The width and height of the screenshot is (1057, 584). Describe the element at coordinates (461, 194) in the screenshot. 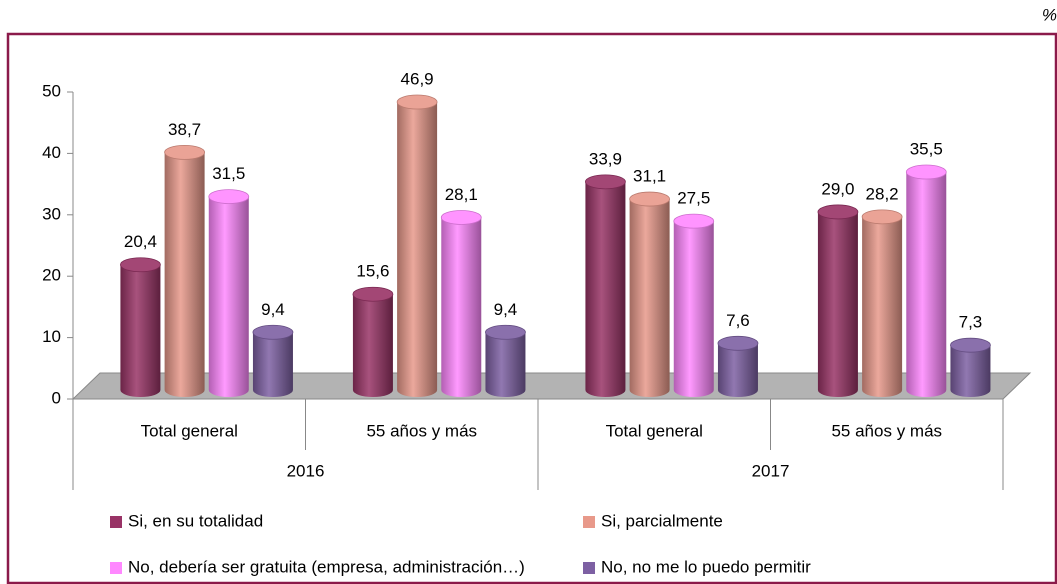

I see `value-label: 28,1` at that location.